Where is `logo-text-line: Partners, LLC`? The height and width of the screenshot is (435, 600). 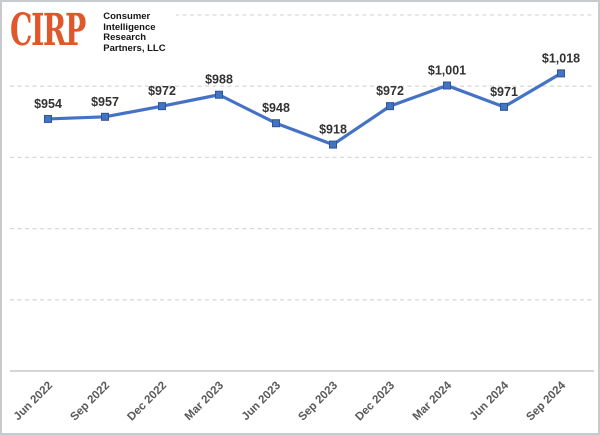
logo-text-line: Partners, LLC is located at coordinates (134, 48).